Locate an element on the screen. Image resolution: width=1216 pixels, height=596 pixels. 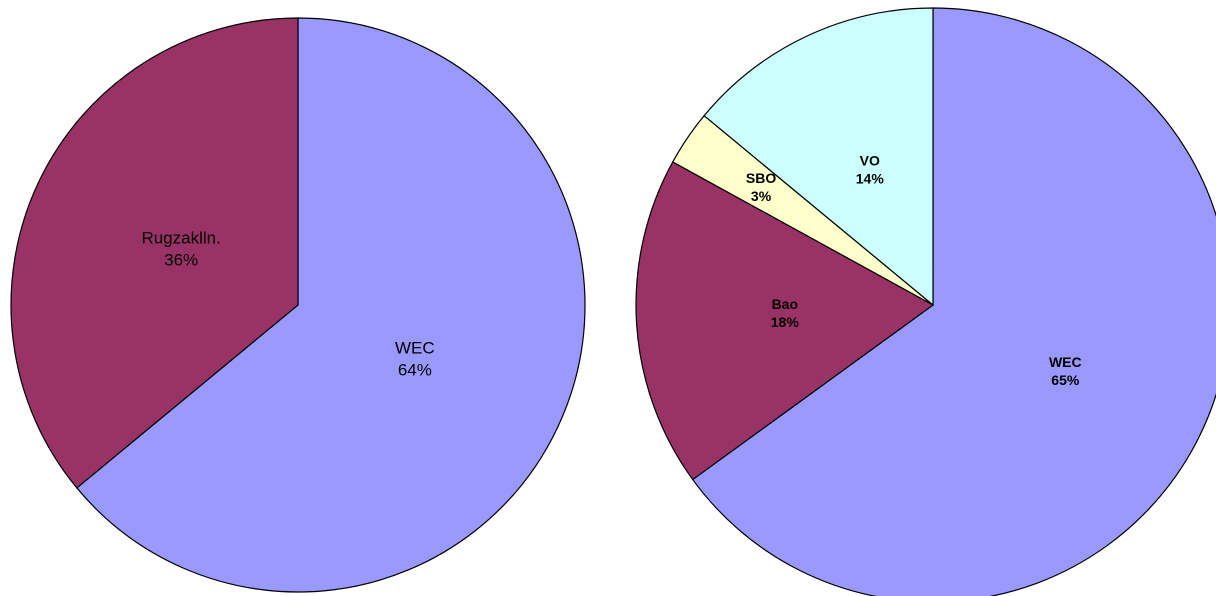
slice-label: VO is located at coordinates (870, 160).